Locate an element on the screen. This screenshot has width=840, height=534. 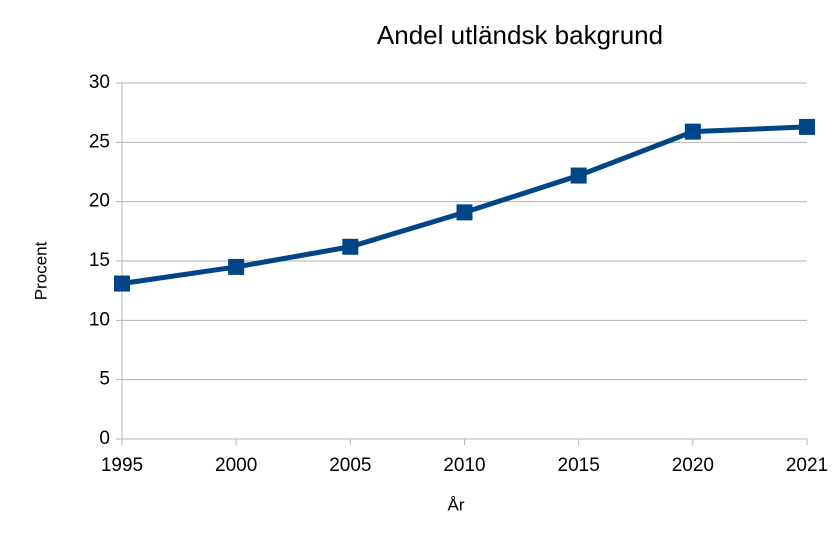
x-tick-label: 1995 is located at coordinates (122, 465).